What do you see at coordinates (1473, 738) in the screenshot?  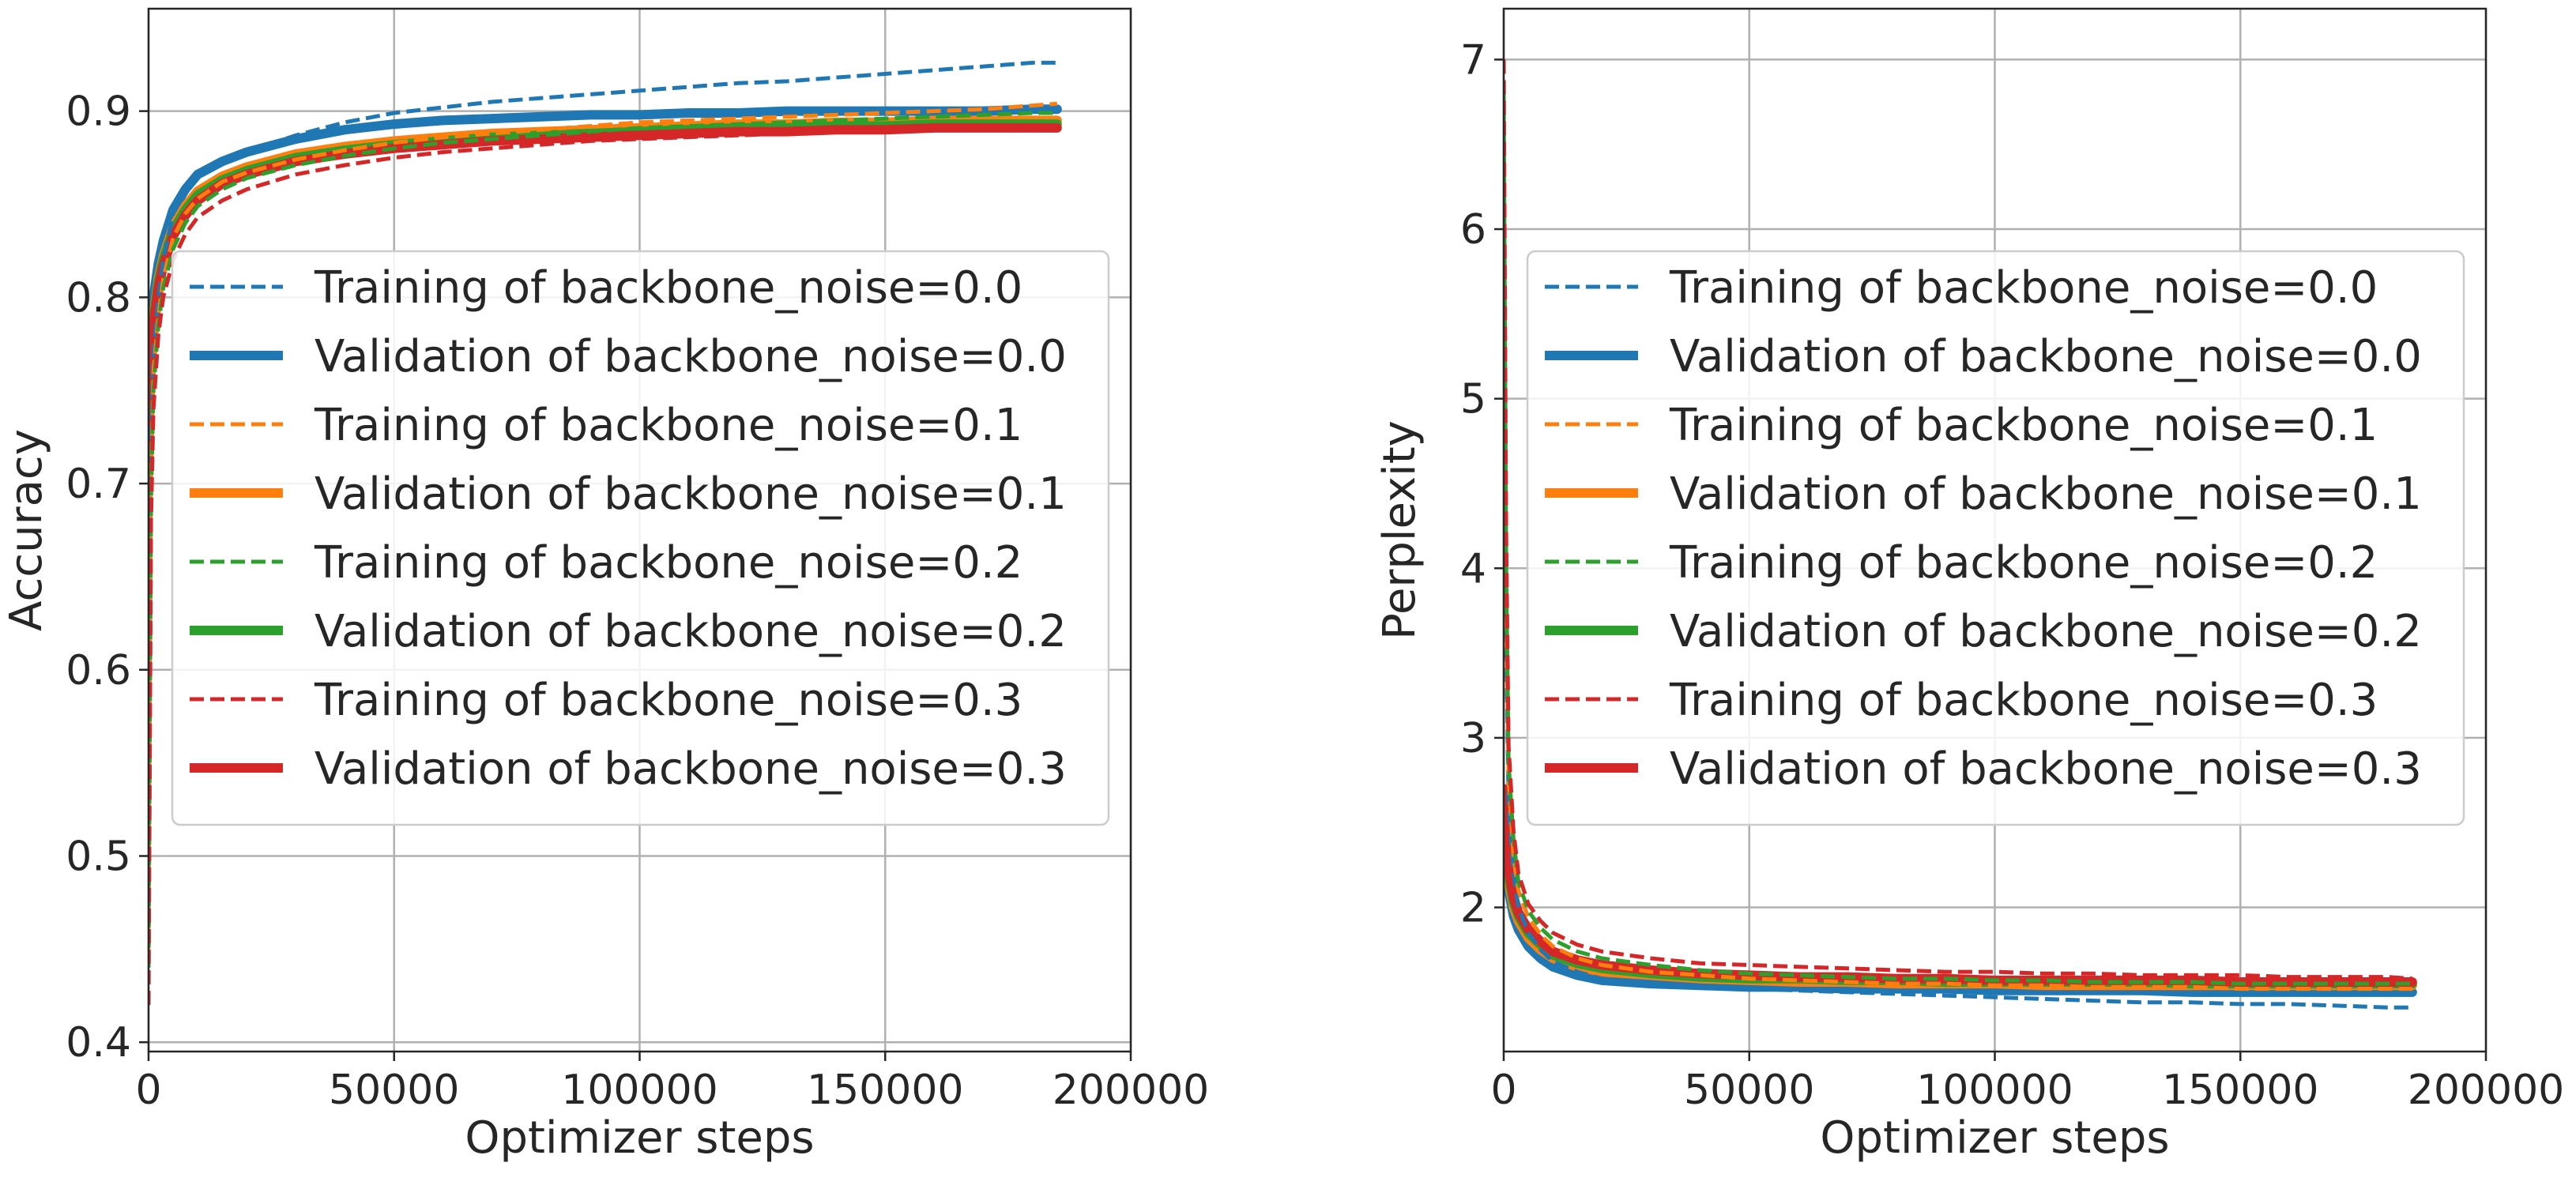 I see `y-tick-label: 3` at bounding box center [1473, 738].